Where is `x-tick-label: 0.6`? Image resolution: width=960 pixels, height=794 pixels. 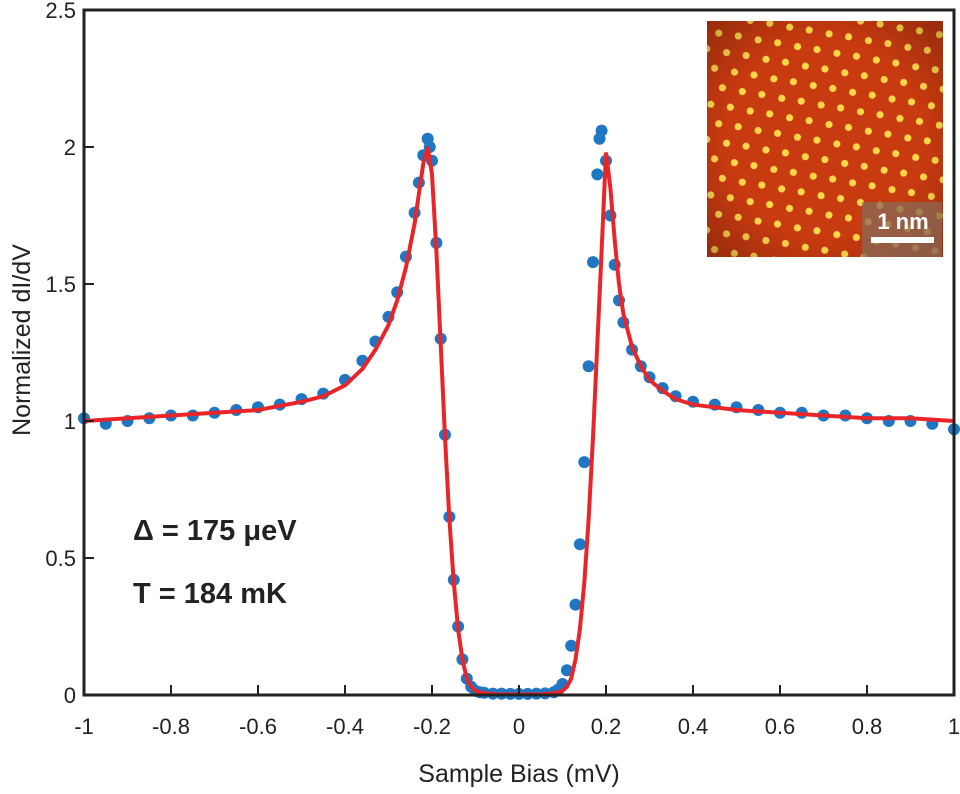 x-tick-label: 0.6 is located at coordinates (780, 726).